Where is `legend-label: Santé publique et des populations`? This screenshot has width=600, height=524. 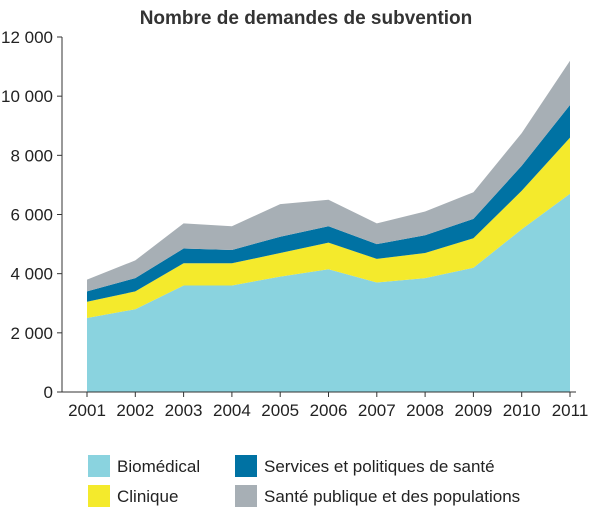
legend-label: Santé publique et des populations is located at coordinates (392, 496).